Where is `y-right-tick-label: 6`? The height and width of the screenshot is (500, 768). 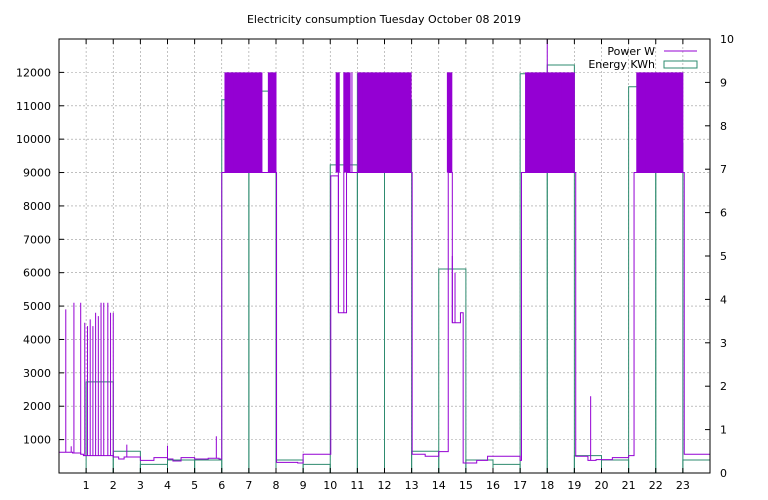 y-right-tick-label: 6 is located at coordinates (723, 213).